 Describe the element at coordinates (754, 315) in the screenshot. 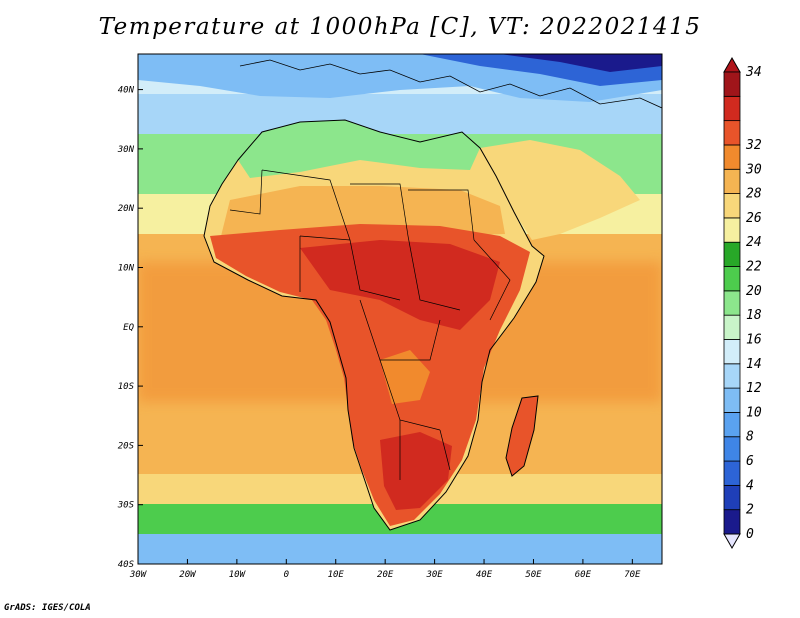

I see `colorbar-label: 18` at that location.